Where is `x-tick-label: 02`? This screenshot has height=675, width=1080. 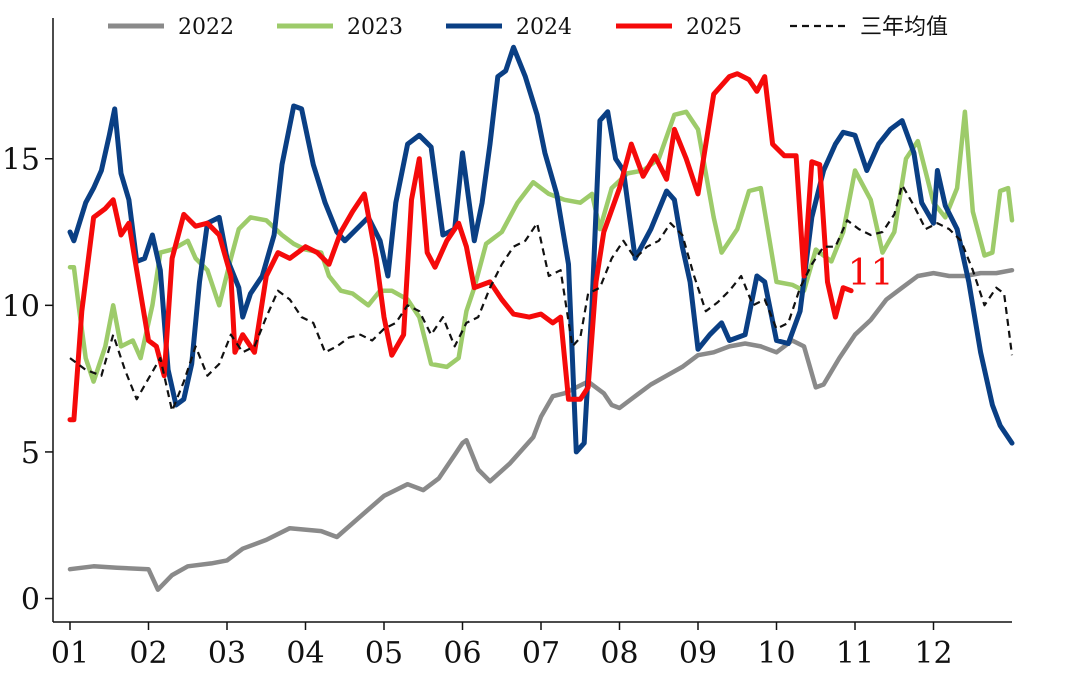 x-tick-label: 02 is located at coordinates (148, 653).